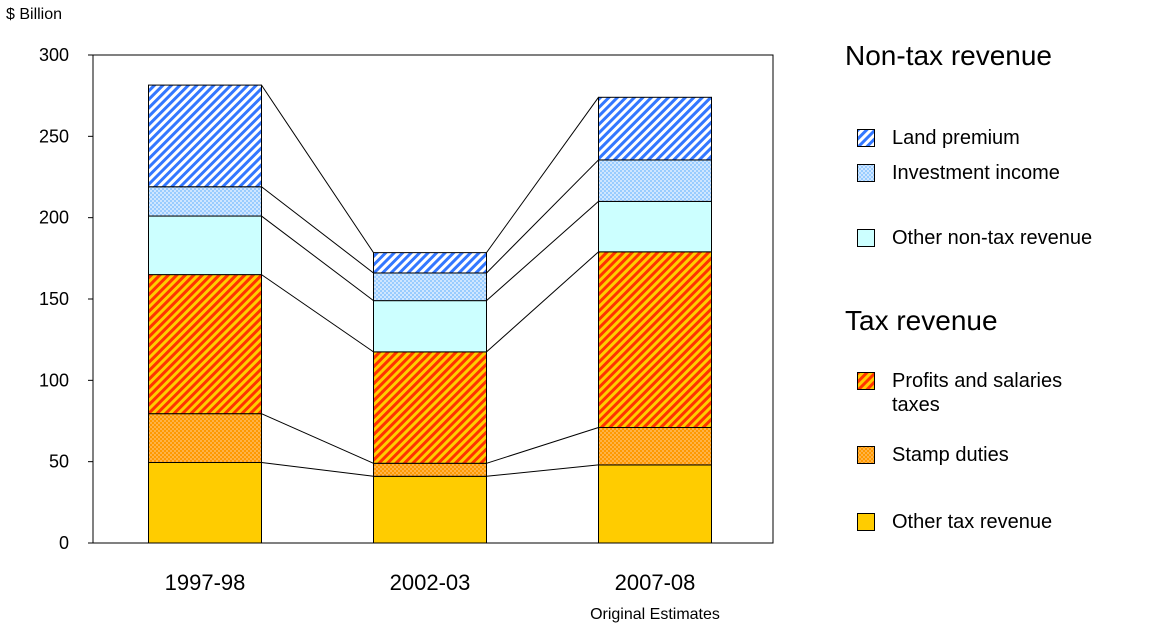 This screenshot has height=626, width=1158. I want to click on x-category-label: 1997-98, so click(205, 582).